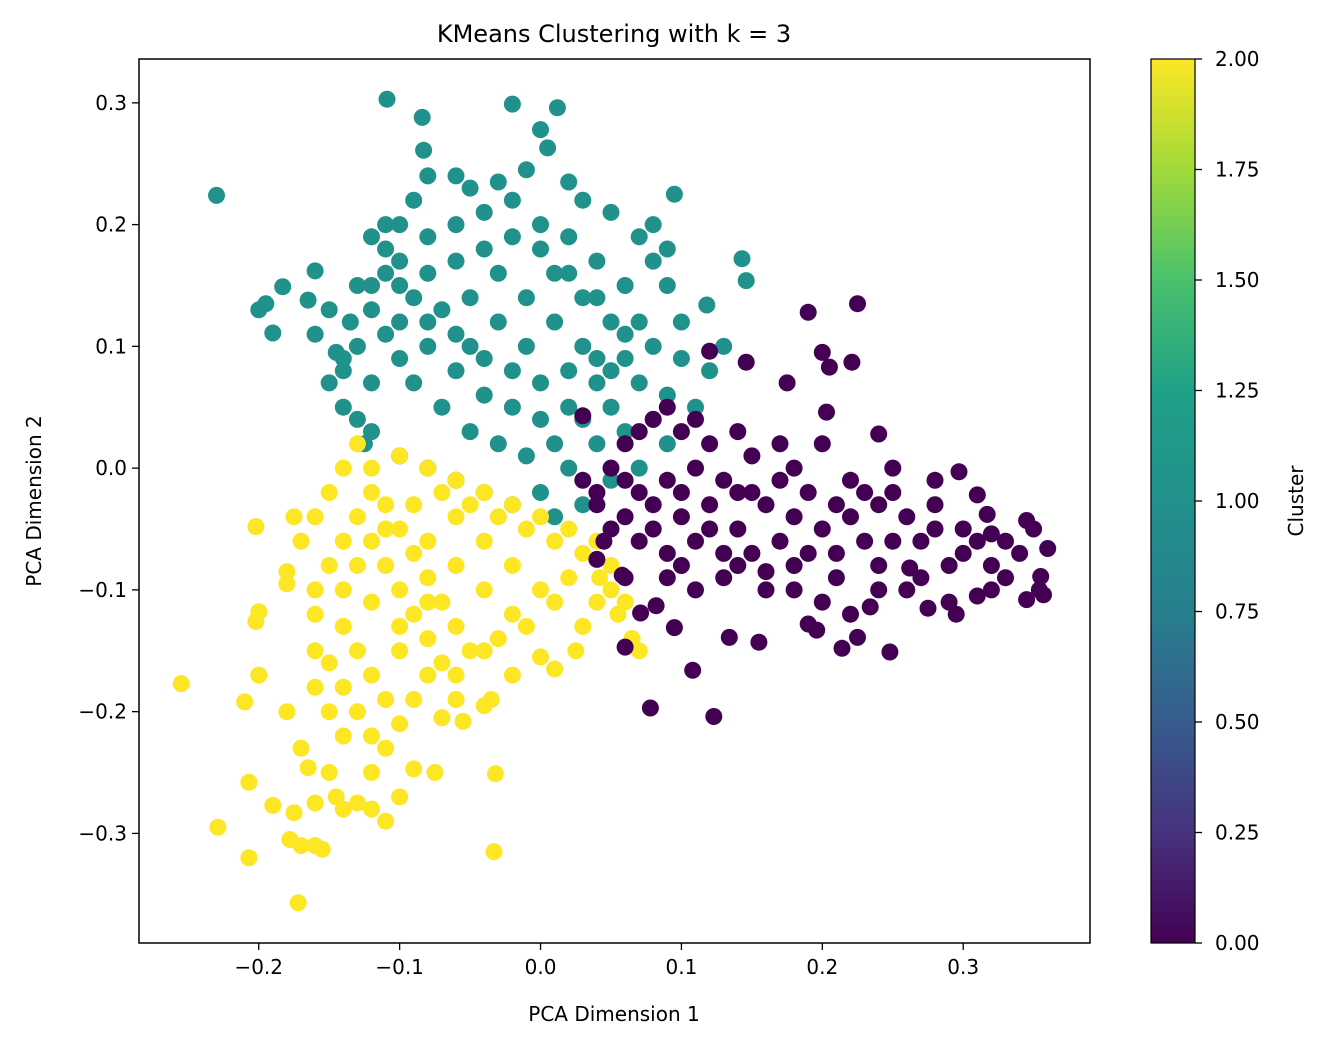 The height and width of the screenshot is (1046, 1329). What do you see at coordinates (108, 468) in the screenshot?
I see `y-axis-ticks: −0.3 −0.2 −0.1 0.0 0.1 0.2 0.3` at bounding box center [108, 468].